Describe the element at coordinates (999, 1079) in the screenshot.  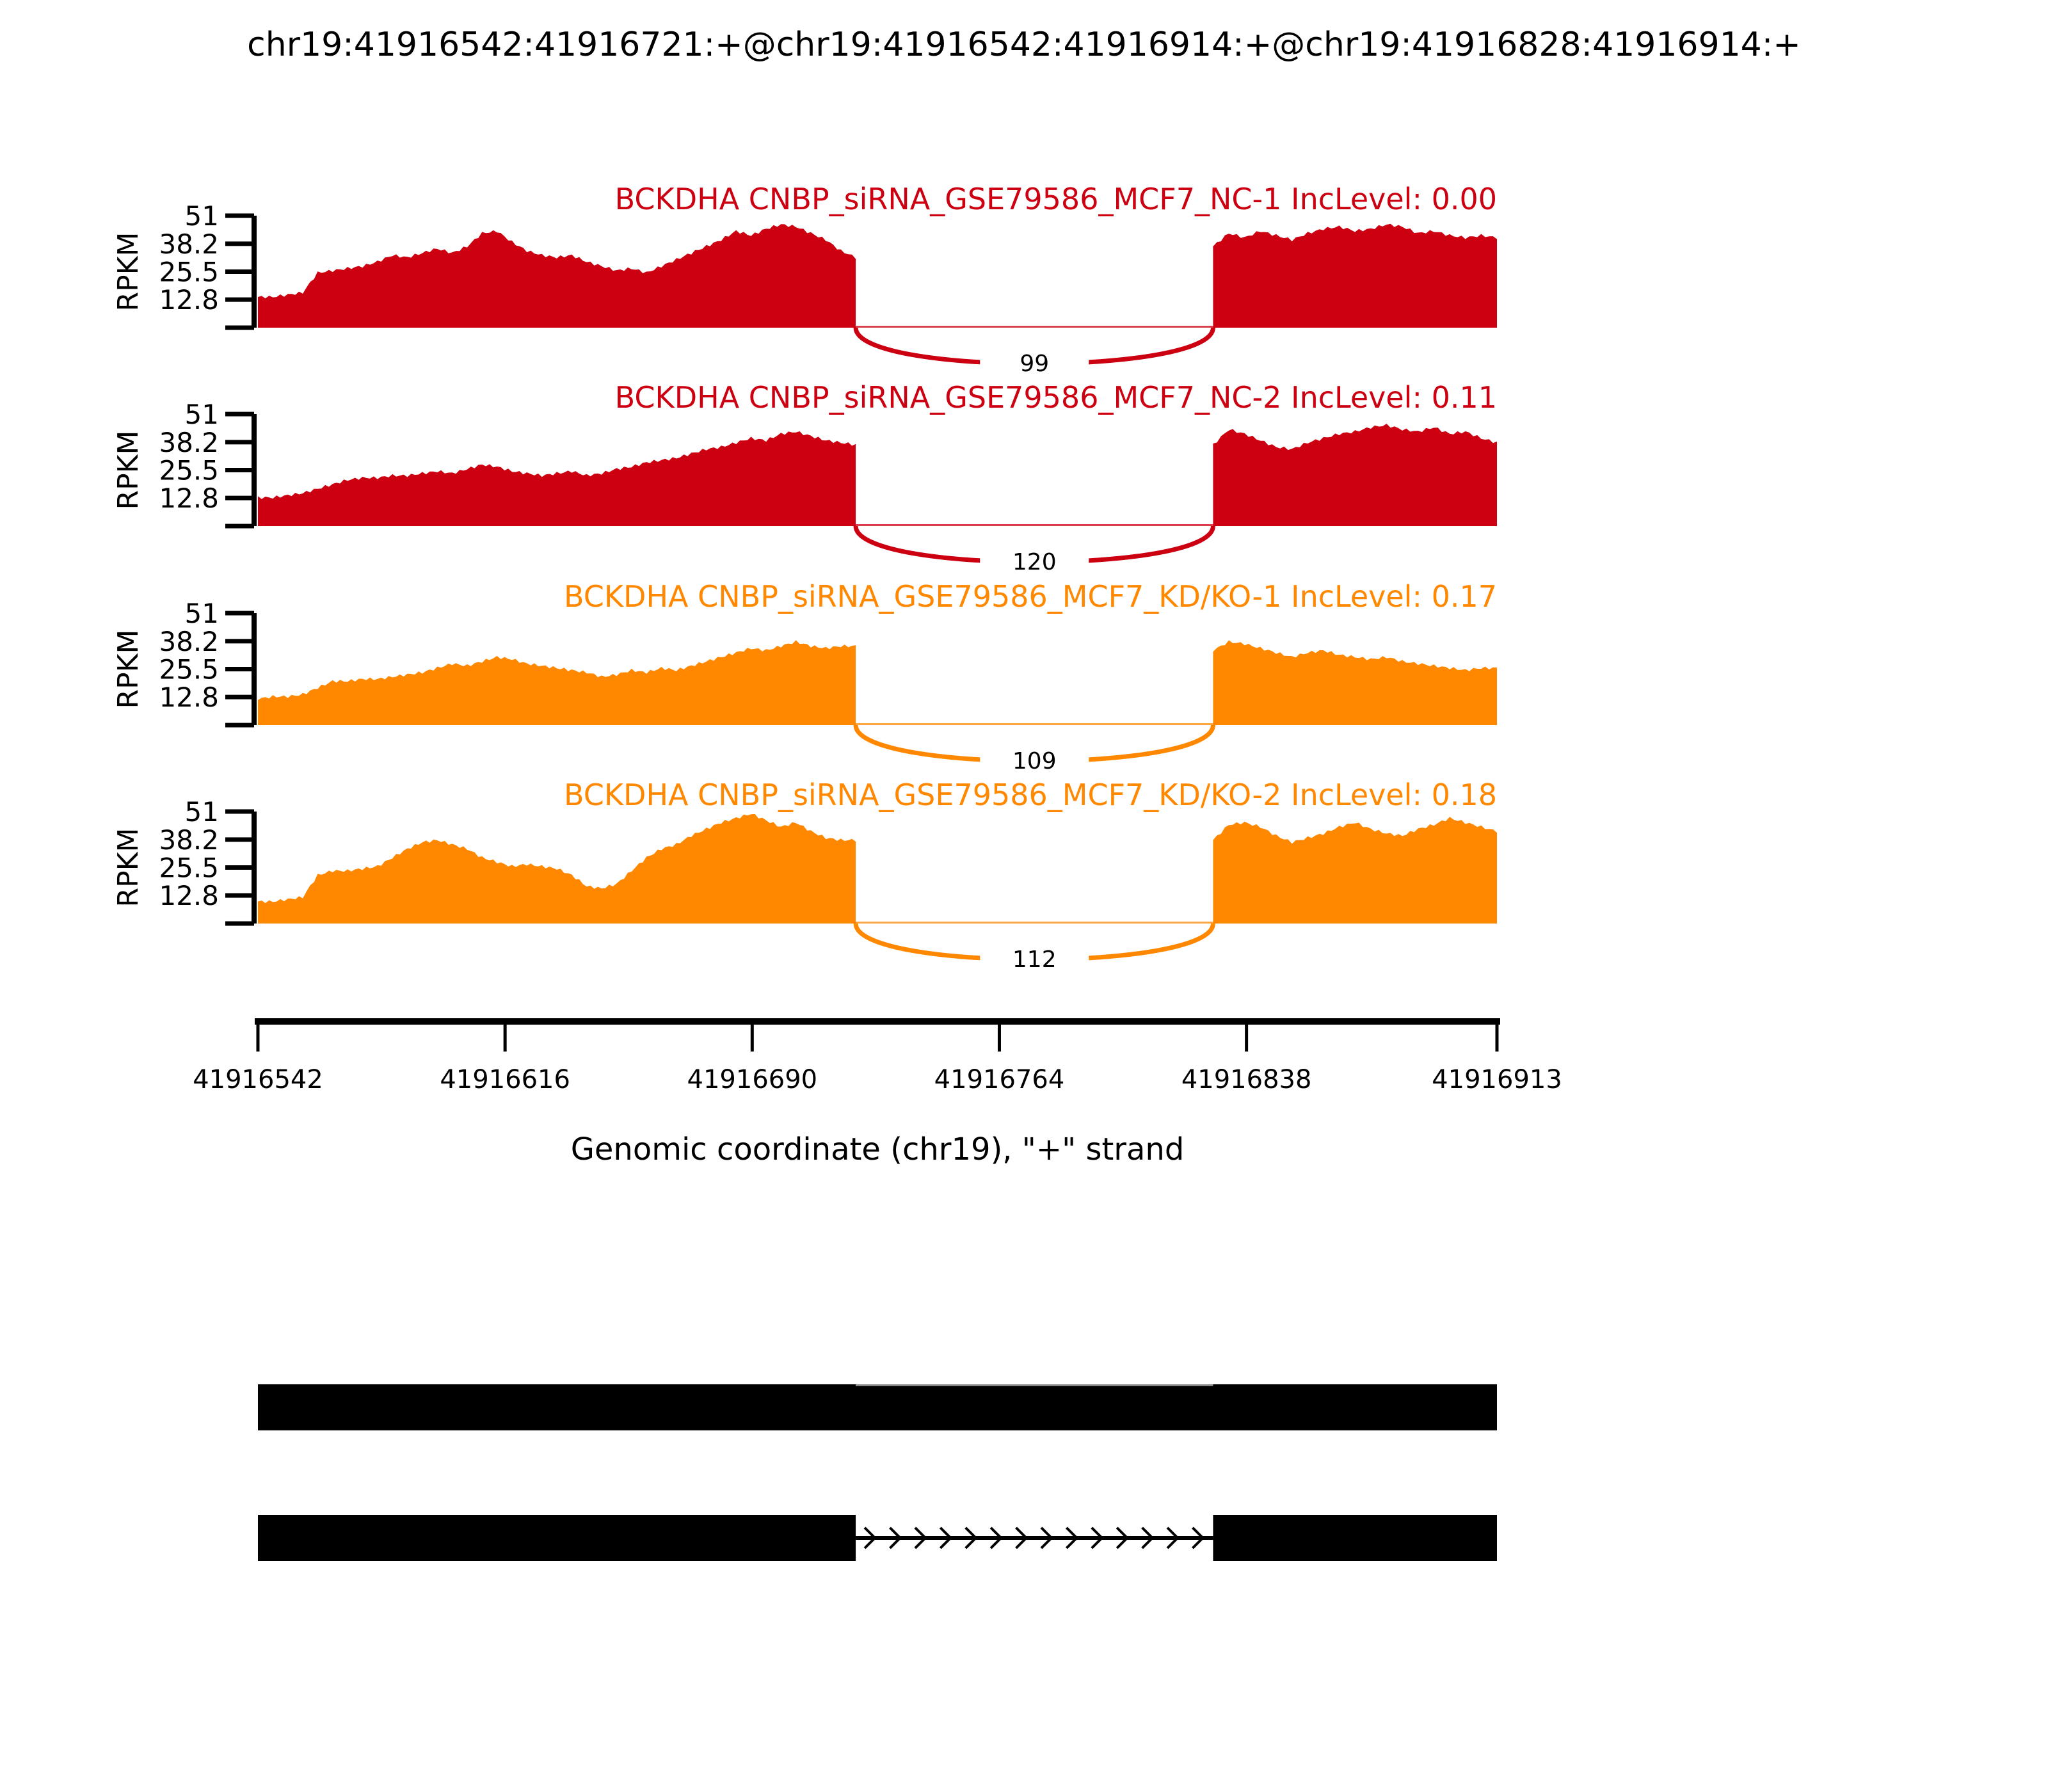
I see `x-axis-tick-label: 41916764` at that location.